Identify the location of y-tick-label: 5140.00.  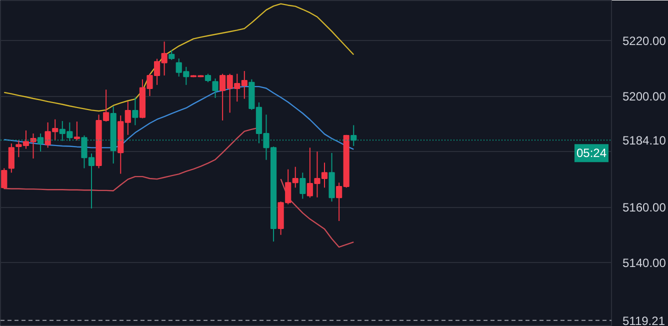
(644, 263).